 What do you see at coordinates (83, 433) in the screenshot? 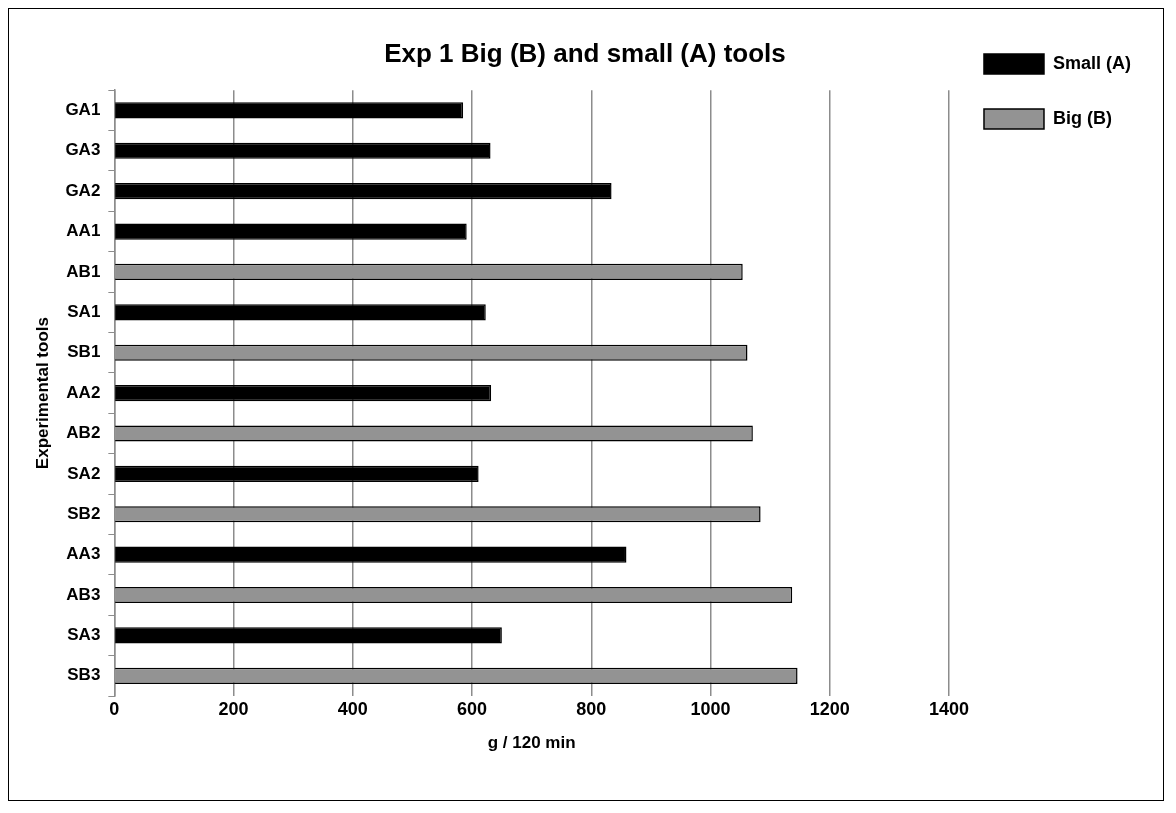
I see `y-tick-label: AB2` at bounding box center [83, 433].